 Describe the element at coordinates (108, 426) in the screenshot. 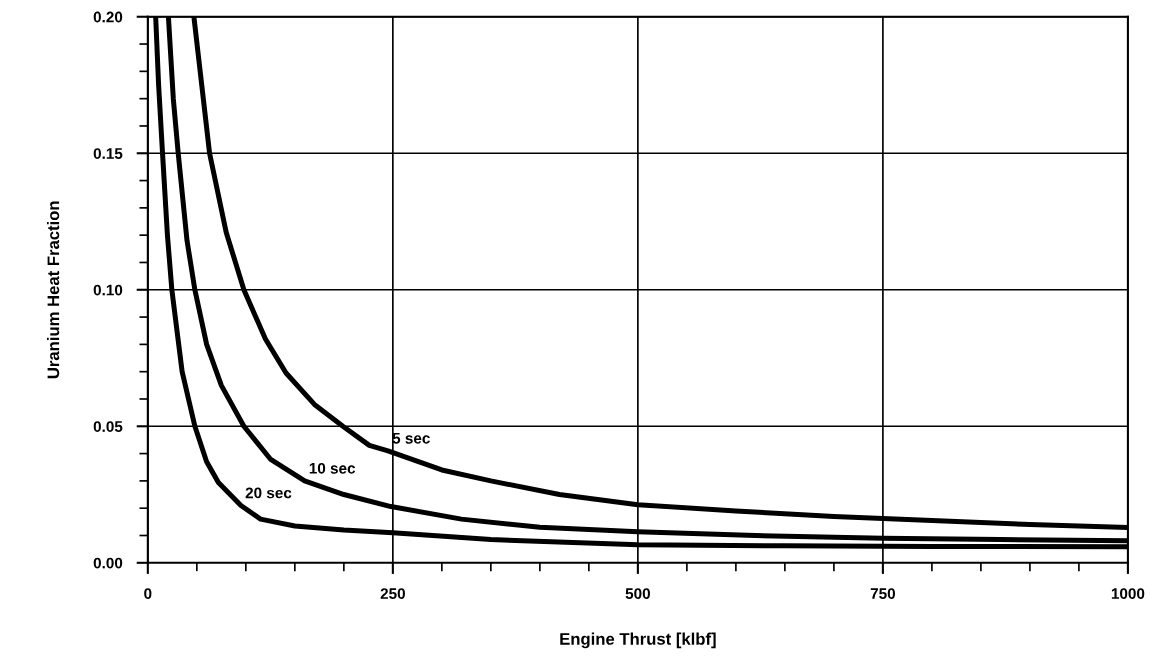

I see `y-tick-label: 0.05` at that location.